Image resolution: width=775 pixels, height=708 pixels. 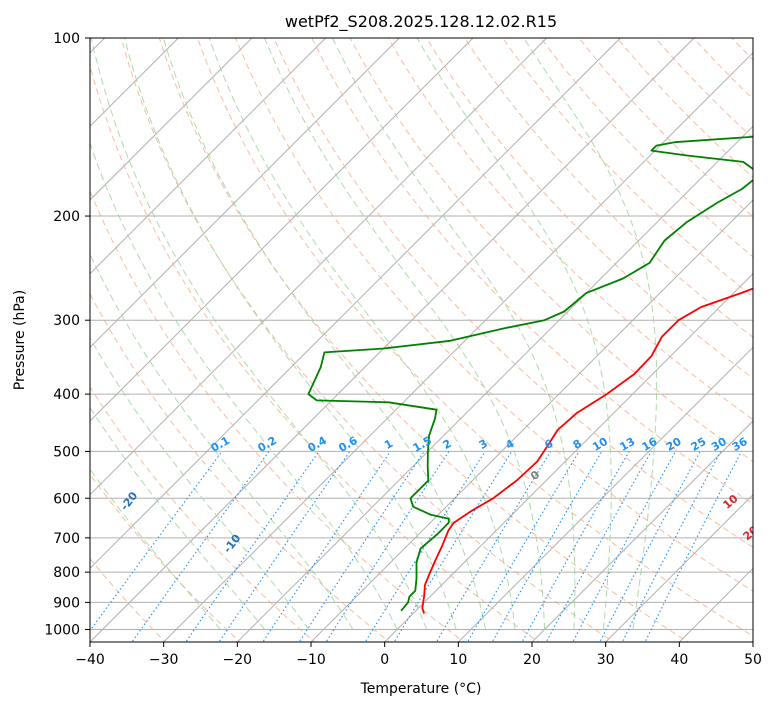 What do you see at coordinates (679, 660) in the screenshot?
I see `x-tick-label: 40` at bounding box center [679, 660].